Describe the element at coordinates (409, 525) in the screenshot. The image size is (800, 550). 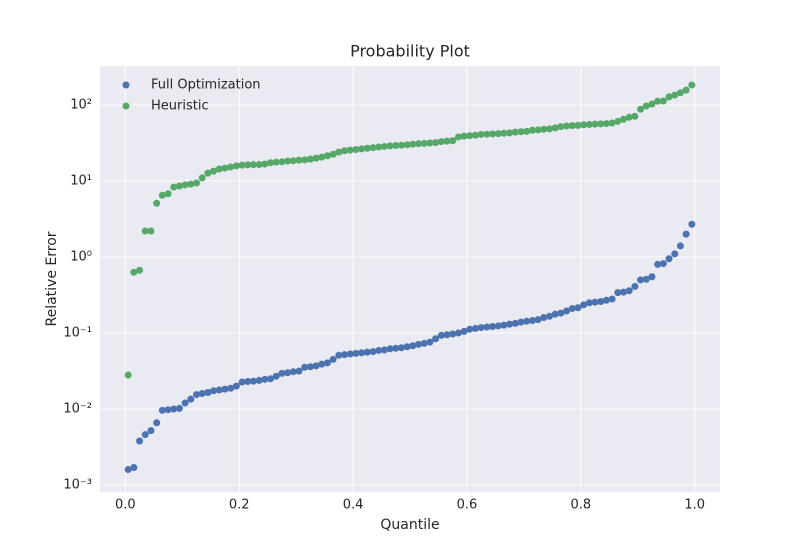
I see `x-axis-label: Quantile` at that location.